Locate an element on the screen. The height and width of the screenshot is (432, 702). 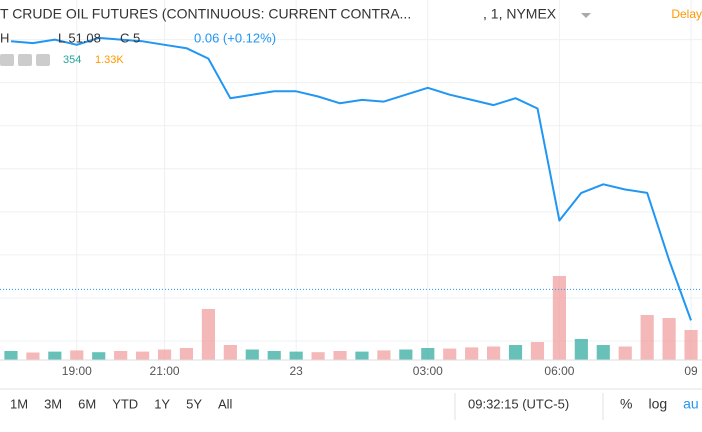
ohlc-close: C 5 is located at coordinates (130, 37).